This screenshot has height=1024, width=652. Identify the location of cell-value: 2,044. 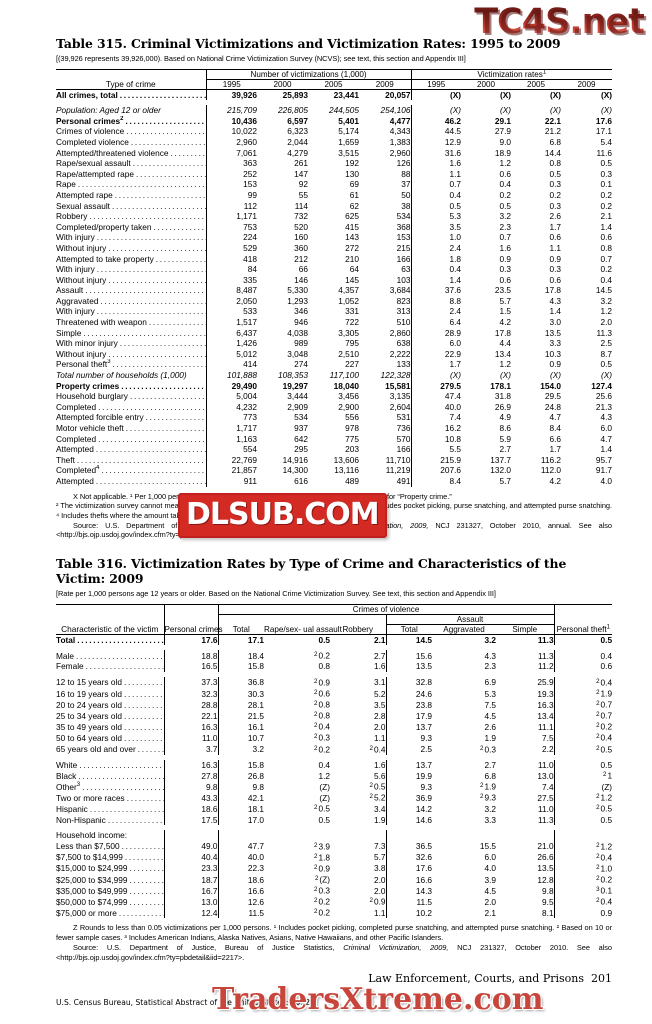
(297, 141).